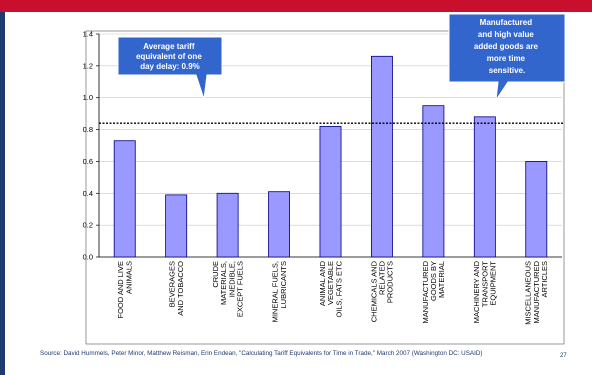  What do you see at coordinates (563, 356) in the screenshot?
I see `page-number: 27` at bounding box center [563, 356].